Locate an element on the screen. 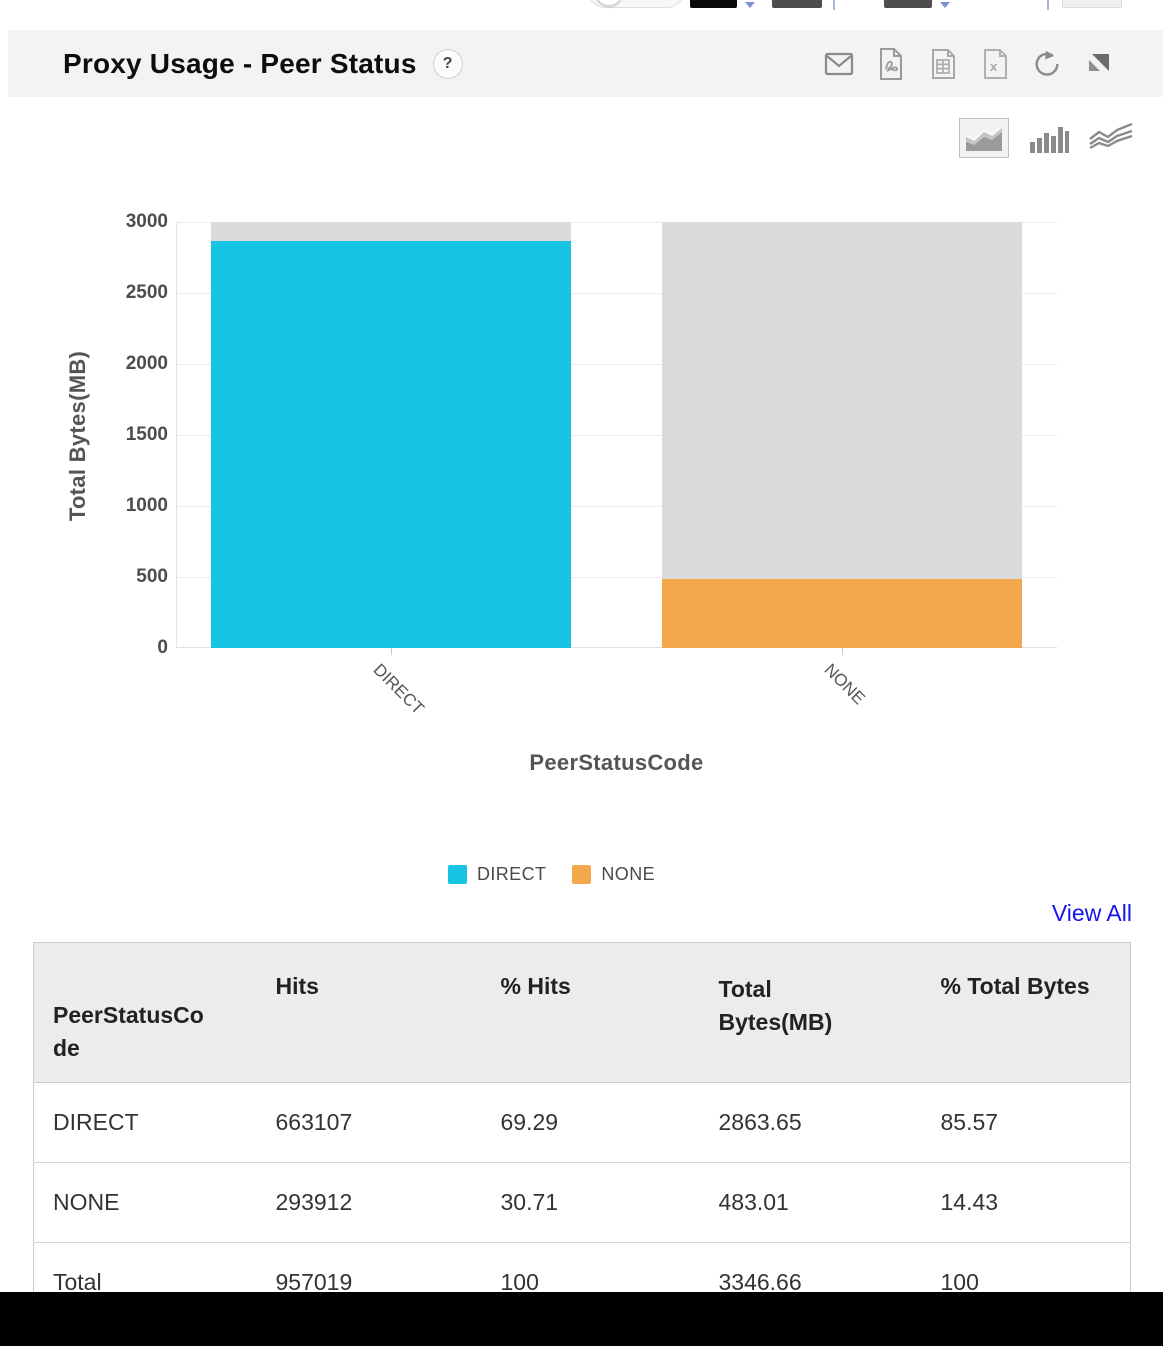  legend-label: DIRECT is located at coordinates (511, 874).